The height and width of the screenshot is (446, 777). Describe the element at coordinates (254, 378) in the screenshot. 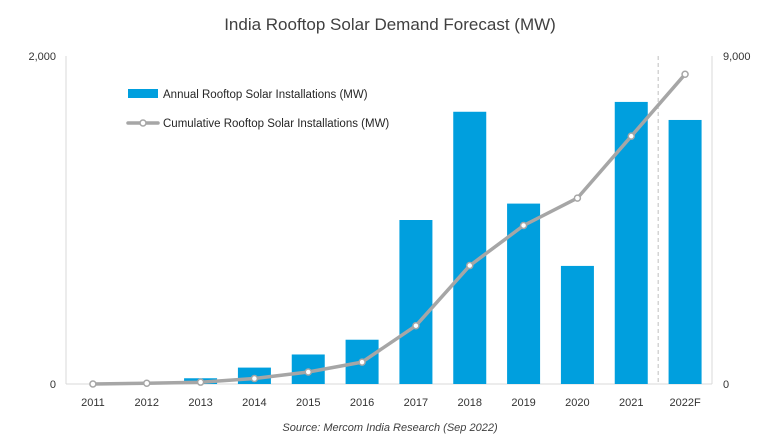

I see `cumulative-point-2014` at that location.